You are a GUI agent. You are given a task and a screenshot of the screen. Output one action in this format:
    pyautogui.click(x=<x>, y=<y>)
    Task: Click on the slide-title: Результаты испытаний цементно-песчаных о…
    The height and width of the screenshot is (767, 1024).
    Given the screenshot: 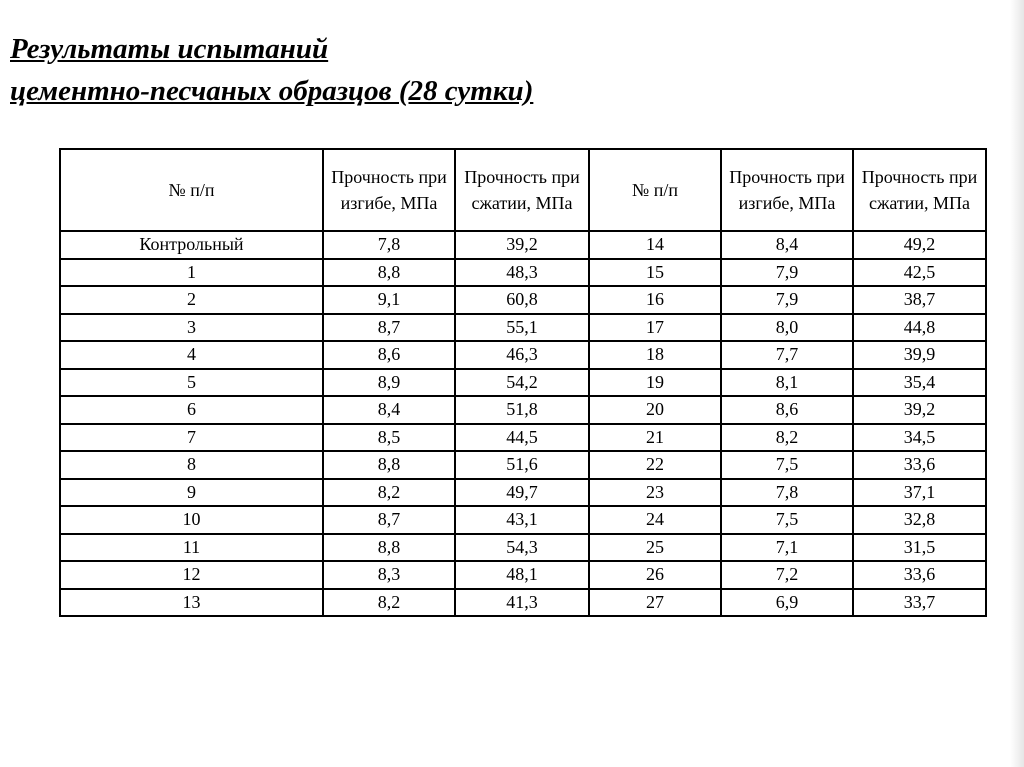 What is the action you would take?
    pyautogui.click(x=271, y=70)
    